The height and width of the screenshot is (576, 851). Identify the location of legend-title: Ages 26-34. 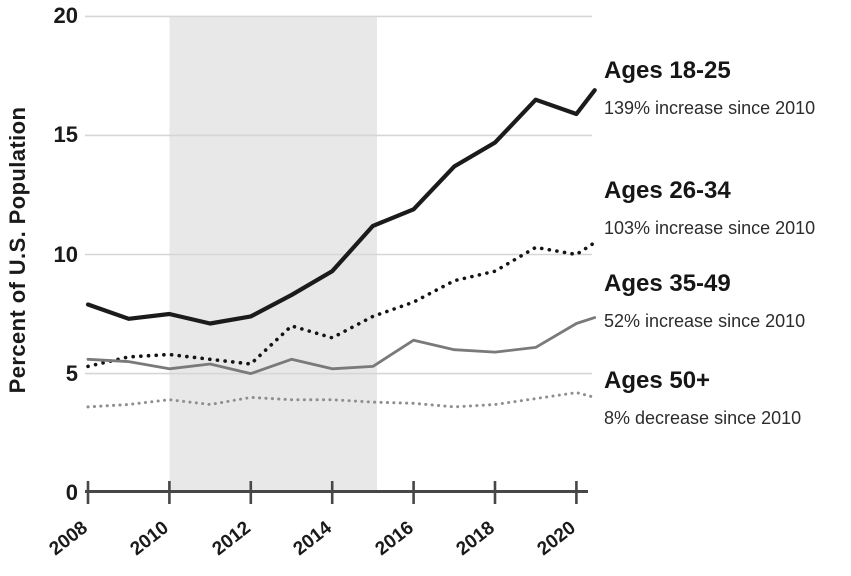
(667, 190).